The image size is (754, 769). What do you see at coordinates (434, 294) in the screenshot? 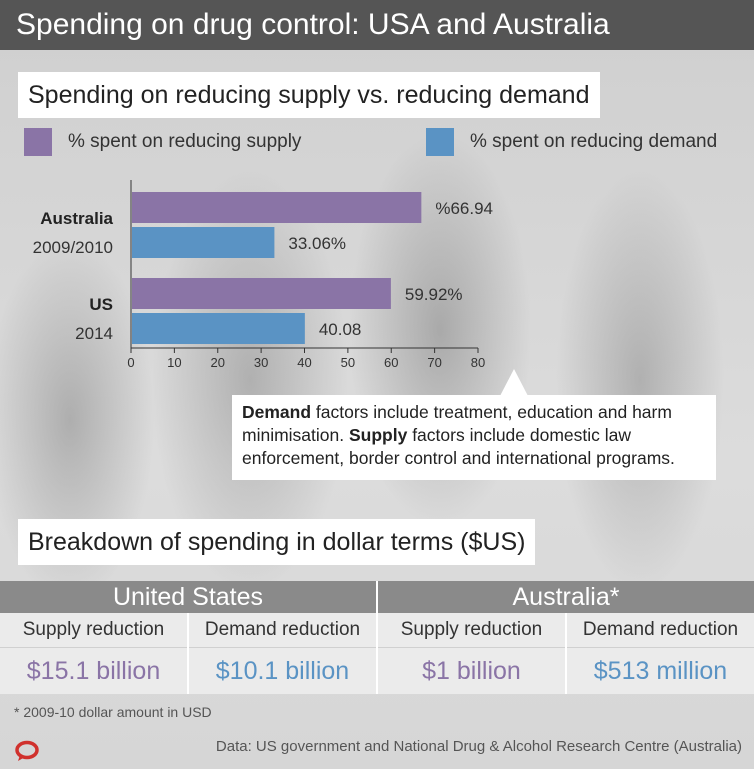
I see `bar-value-label: 59.92%` at bounding box center [434, 294].